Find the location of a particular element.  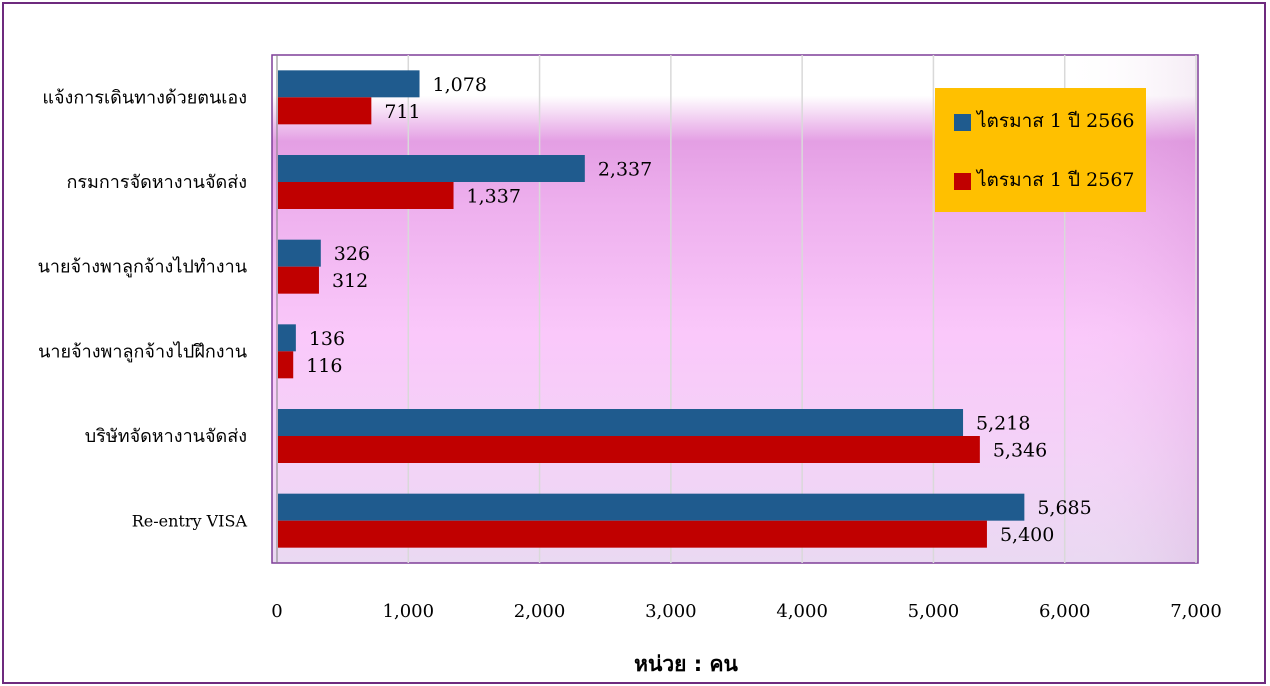

x-tick-labels-group: 0 1,000 2,000 3,000 4,000 5,000 6,000 7,000 is located at coordinates (746, 611).